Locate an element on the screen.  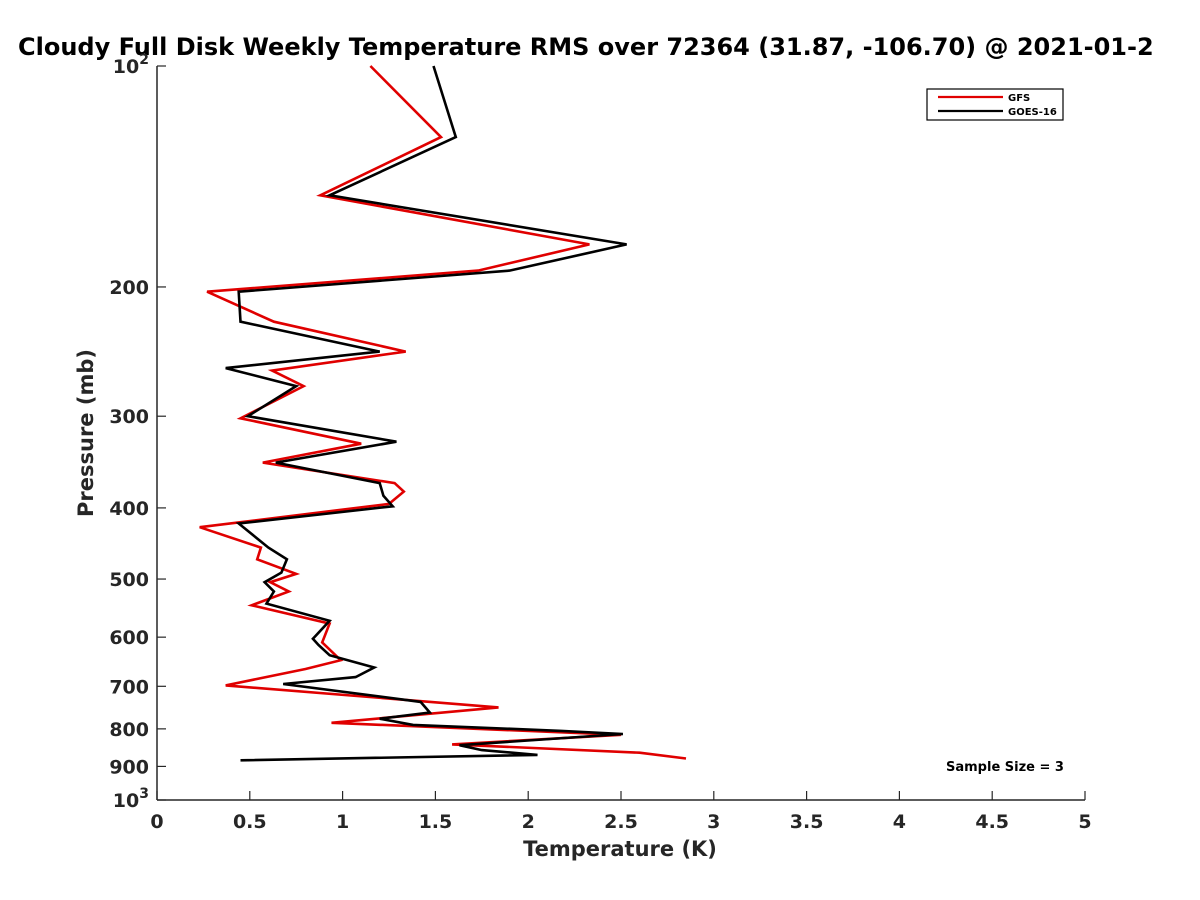
legend-box is located at coordinates (995, 104).